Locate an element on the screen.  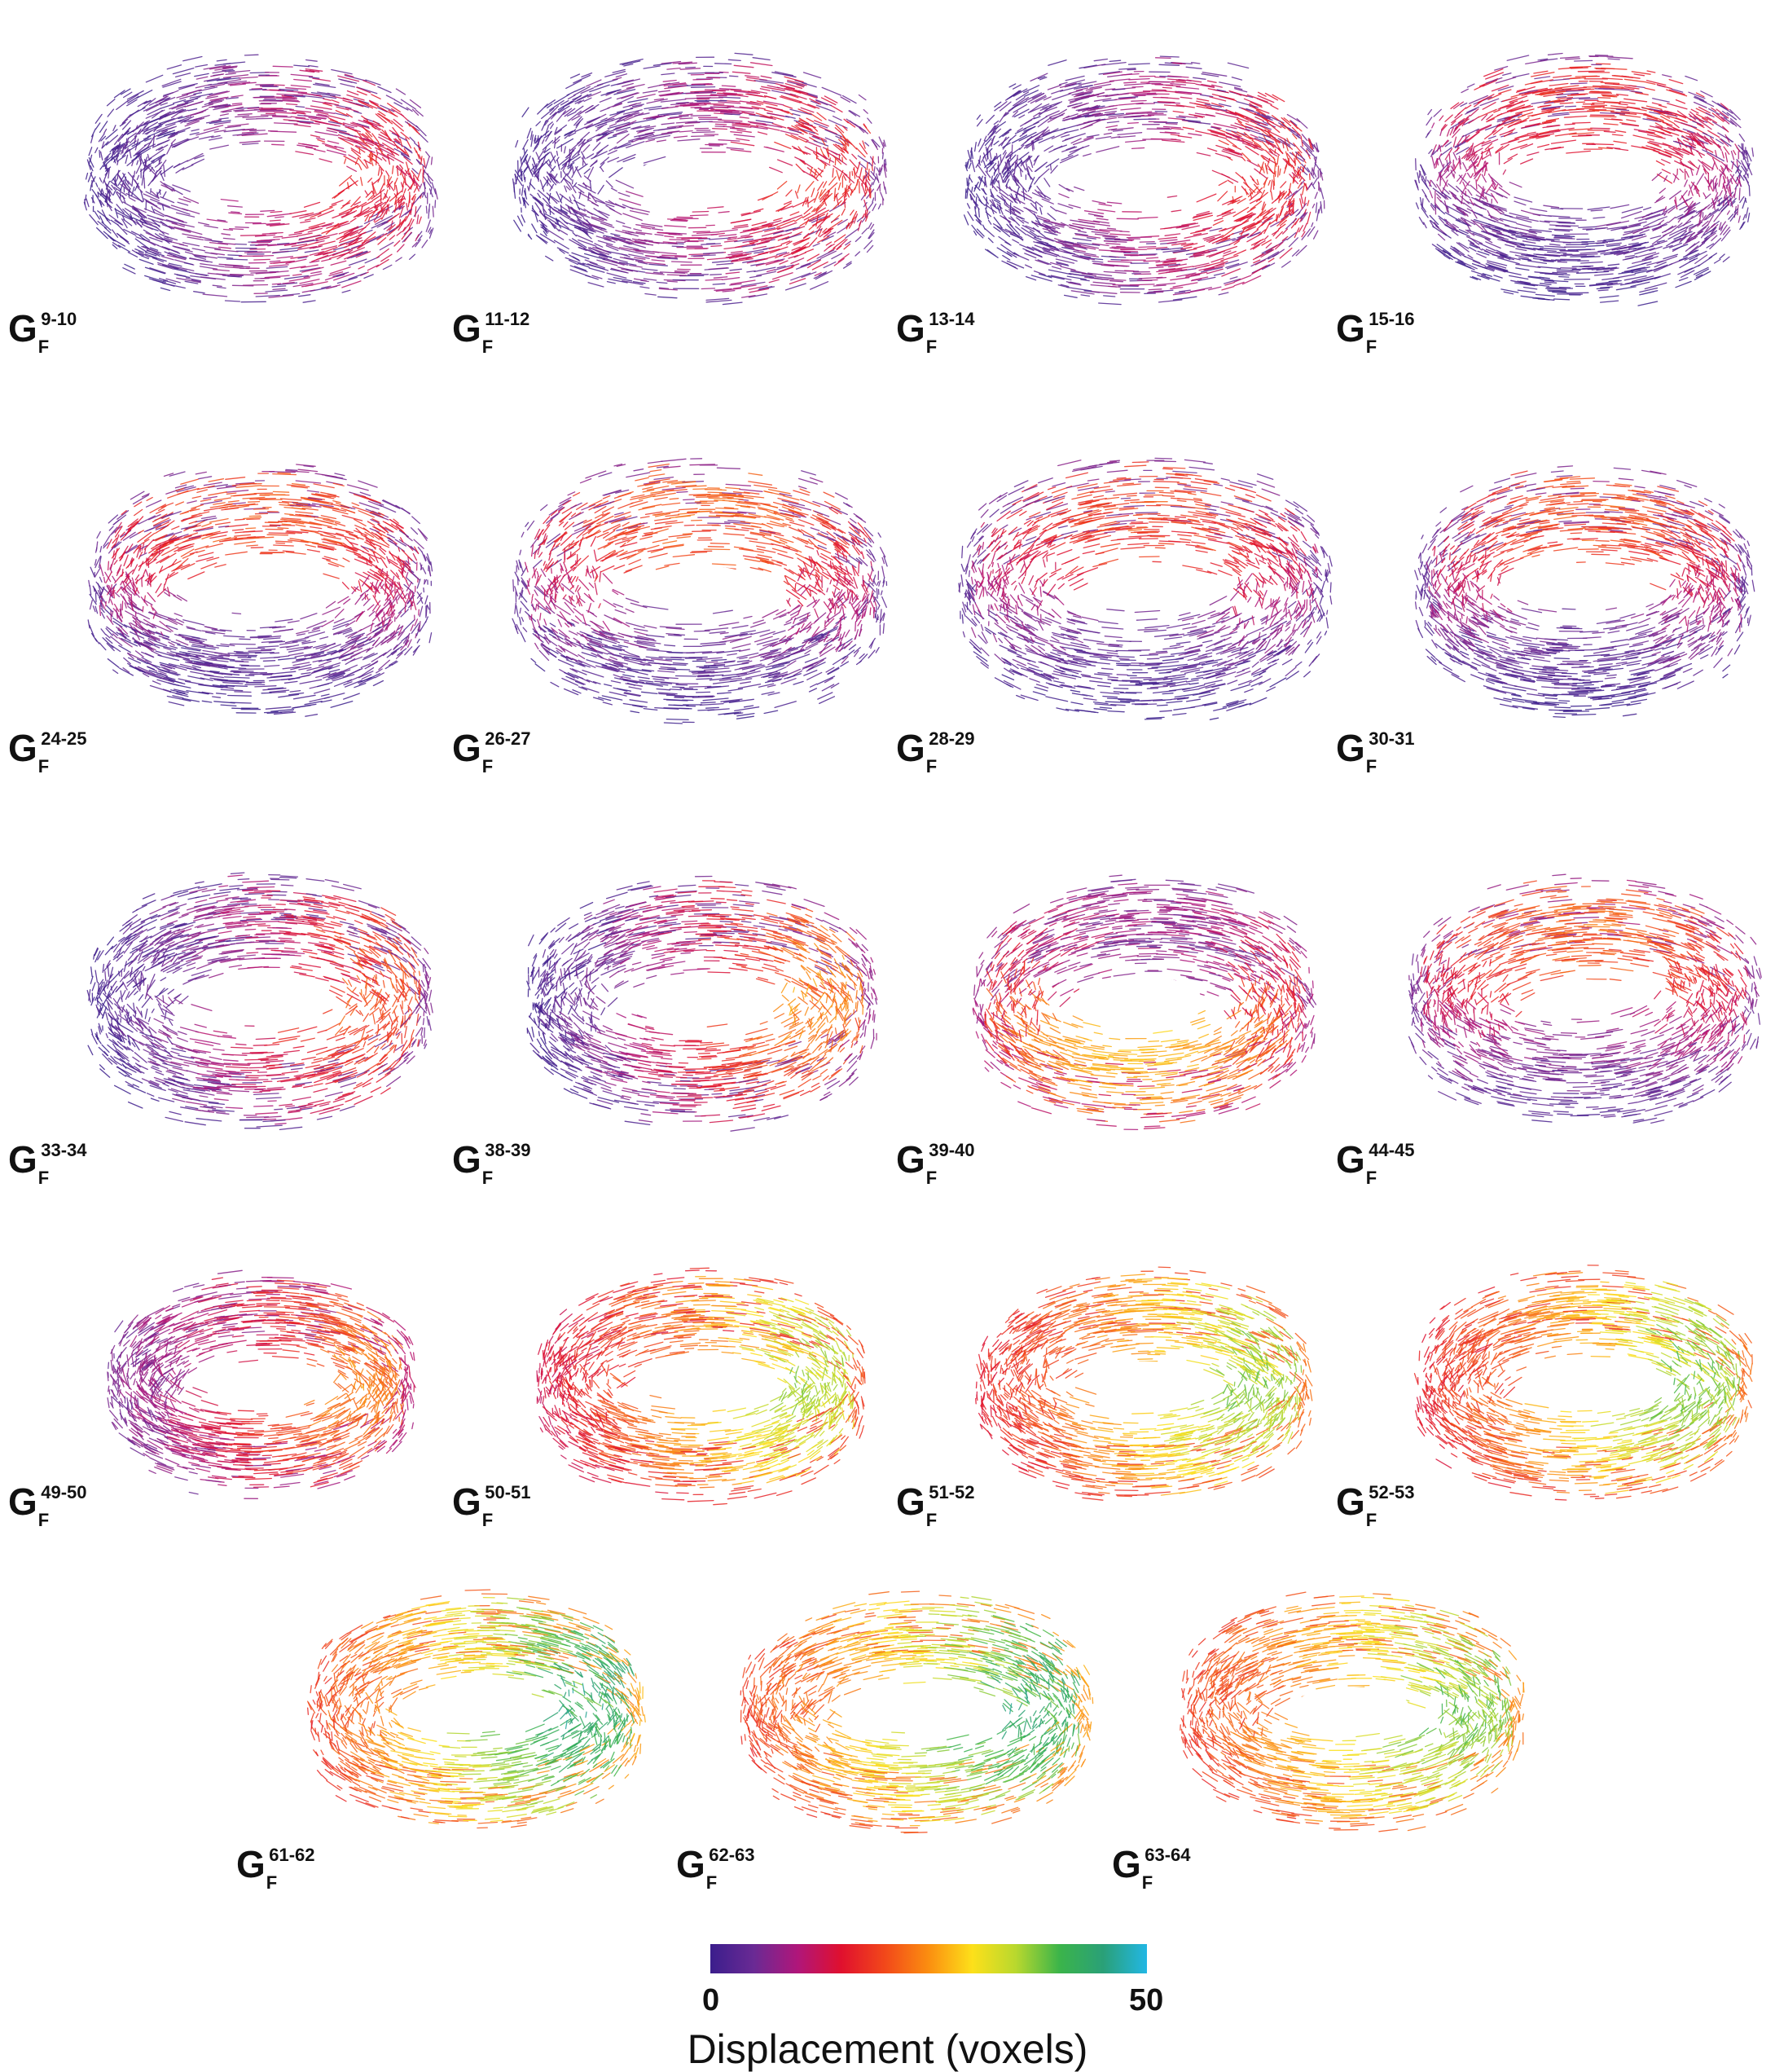
panel-label-9-10: GF9-10 is located at coordinates (43, 328).